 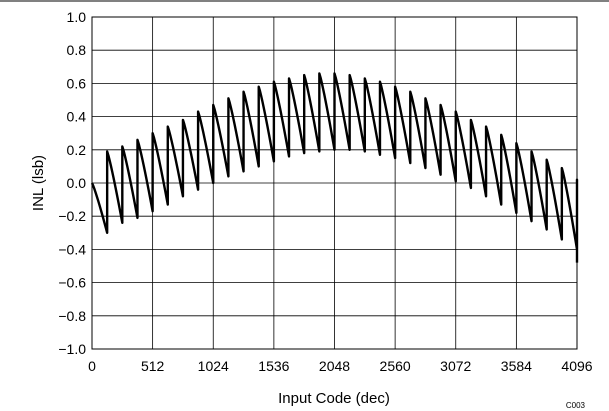 I want to click on y-tick-label: 0.6, so click(x=77, y=83).